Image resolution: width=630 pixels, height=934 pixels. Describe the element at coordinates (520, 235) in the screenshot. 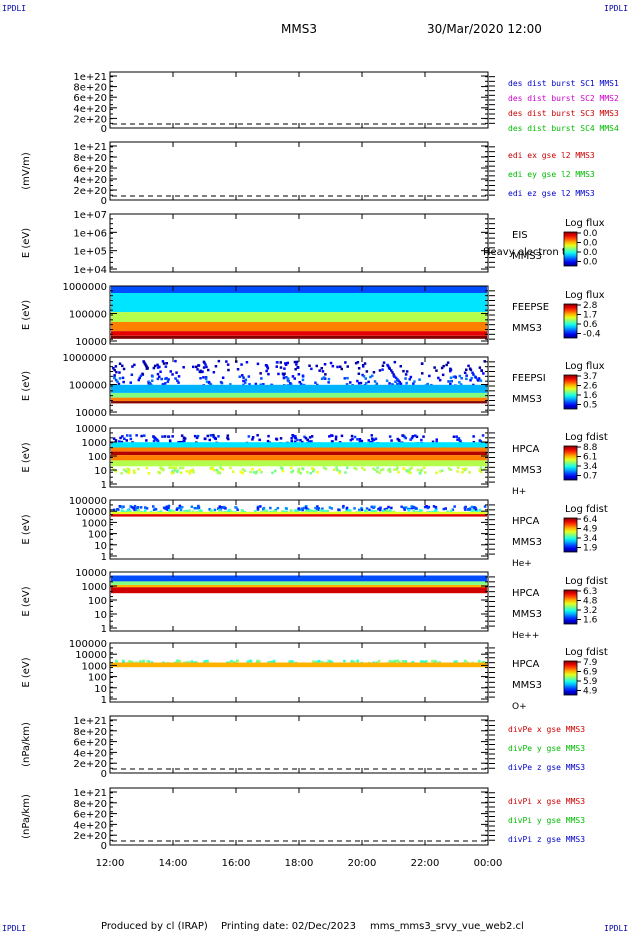

I see `side-label-eis: EIS` at that location.